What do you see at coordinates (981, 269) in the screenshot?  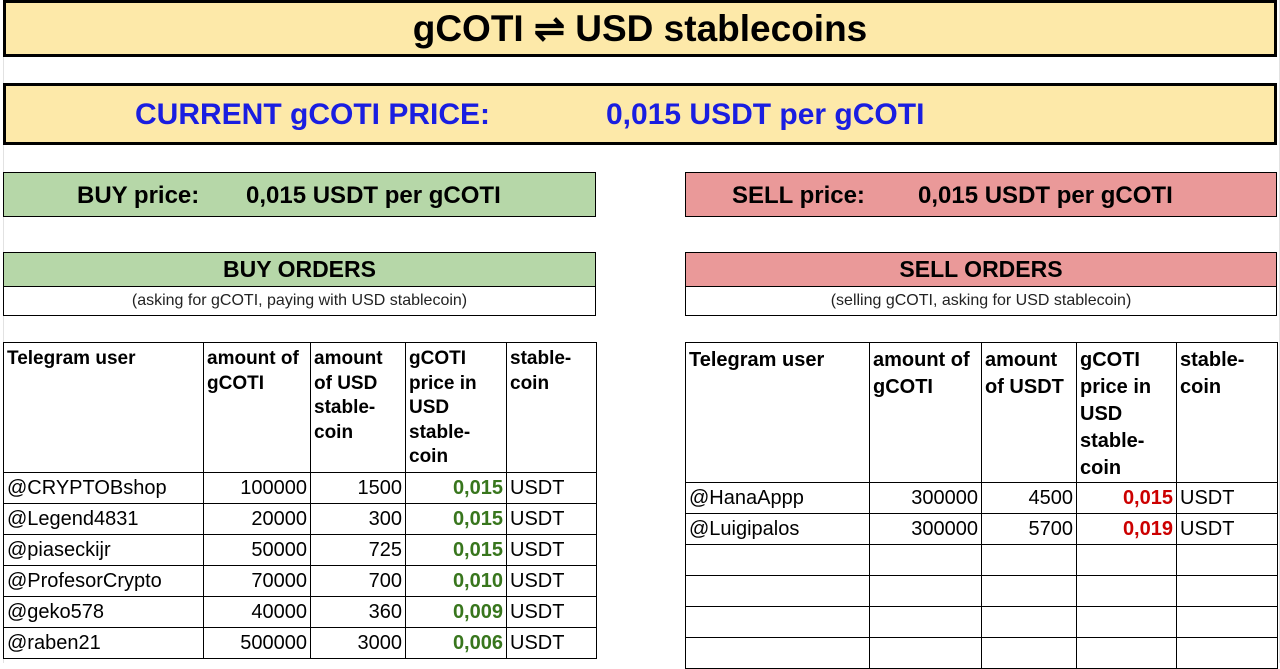 I see `sell-orders-title: SELL ORDERS` at bounding box center [981, 269].